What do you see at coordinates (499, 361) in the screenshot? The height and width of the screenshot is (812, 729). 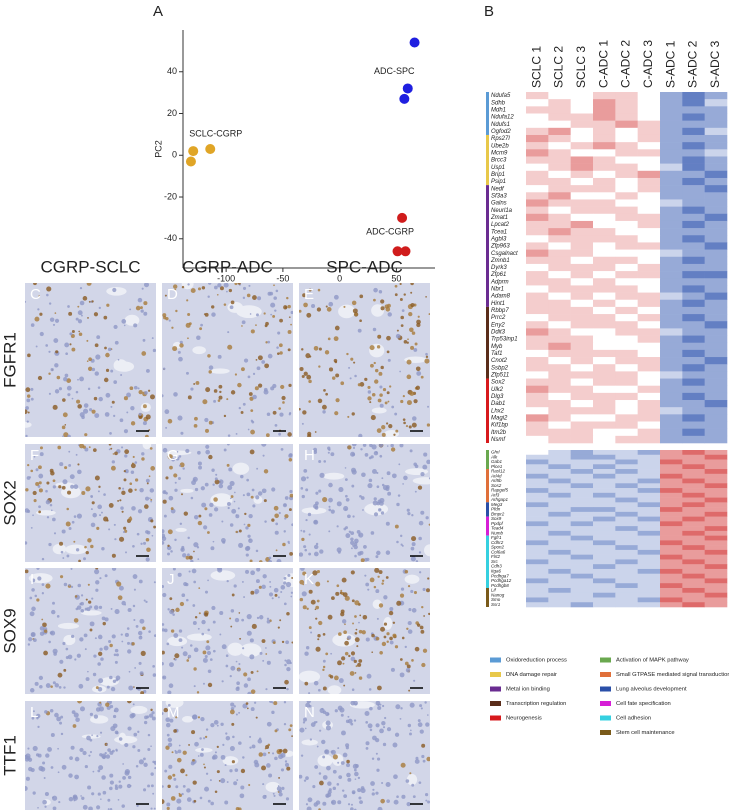 I see `gene-label: Cnot2` at bounding box center [499, 361].